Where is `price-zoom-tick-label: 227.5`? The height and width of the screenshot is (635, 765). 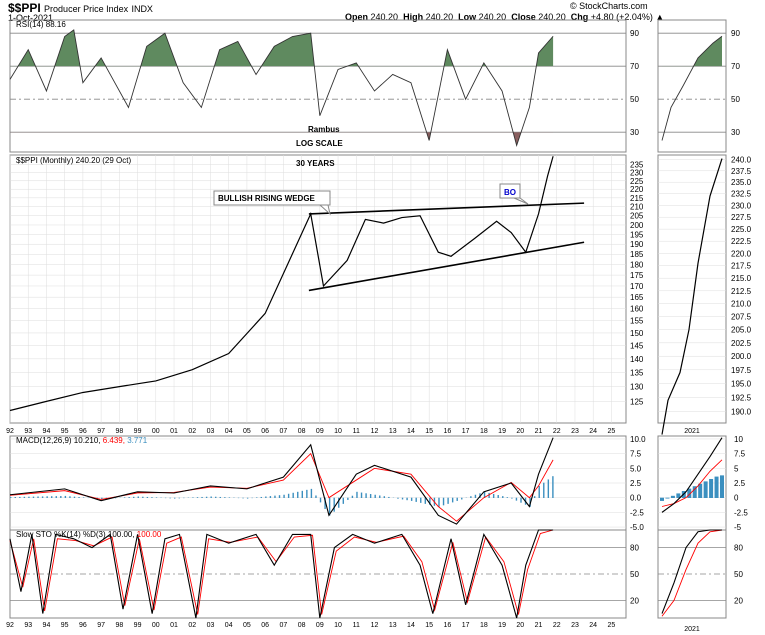
price-zoom-tick-label: 227.5 is located at coordinates (741, 217).